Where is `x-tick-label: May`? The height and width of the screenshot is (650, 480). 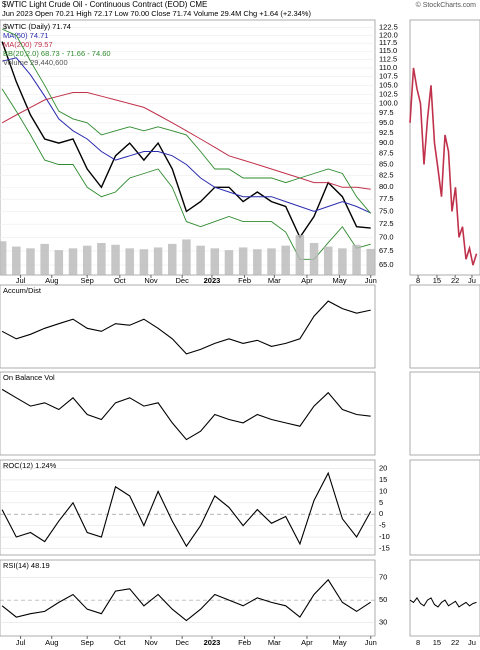
x-tick-label: May is located at coordinates (339, 642).